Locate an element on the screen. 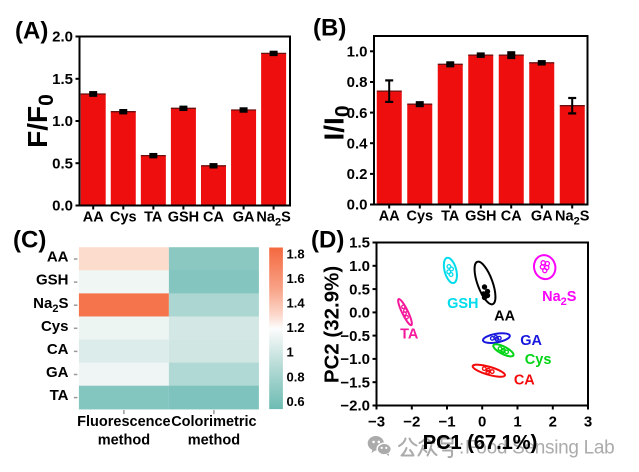  svg-text: −1.0 is located at coordinates (355, 359).